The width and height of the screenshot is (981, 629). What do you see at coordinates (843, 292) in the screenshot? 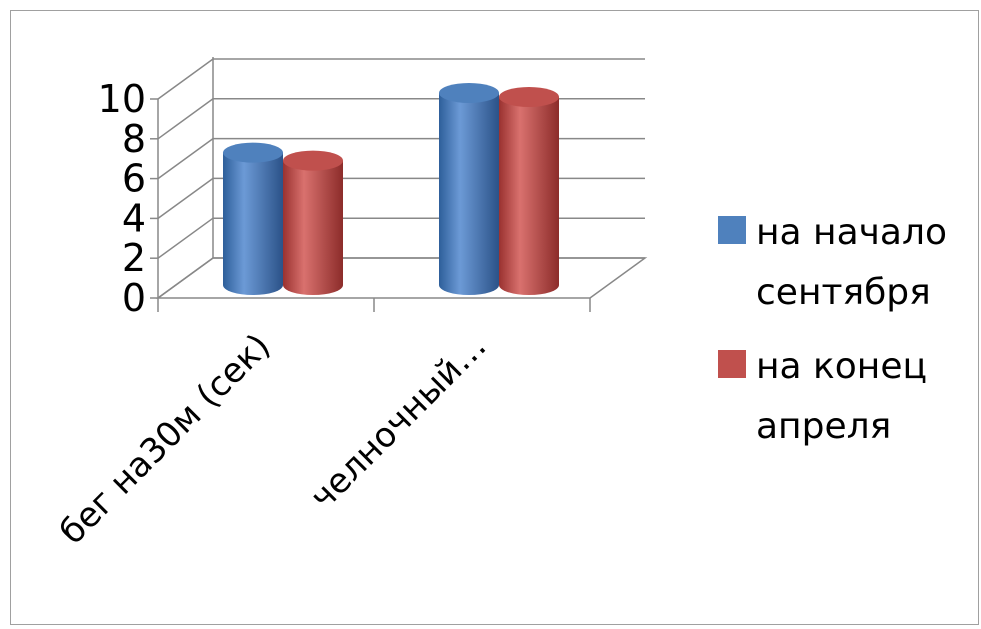
I see `legend-label: сентября` at bounding box center [843, 292].